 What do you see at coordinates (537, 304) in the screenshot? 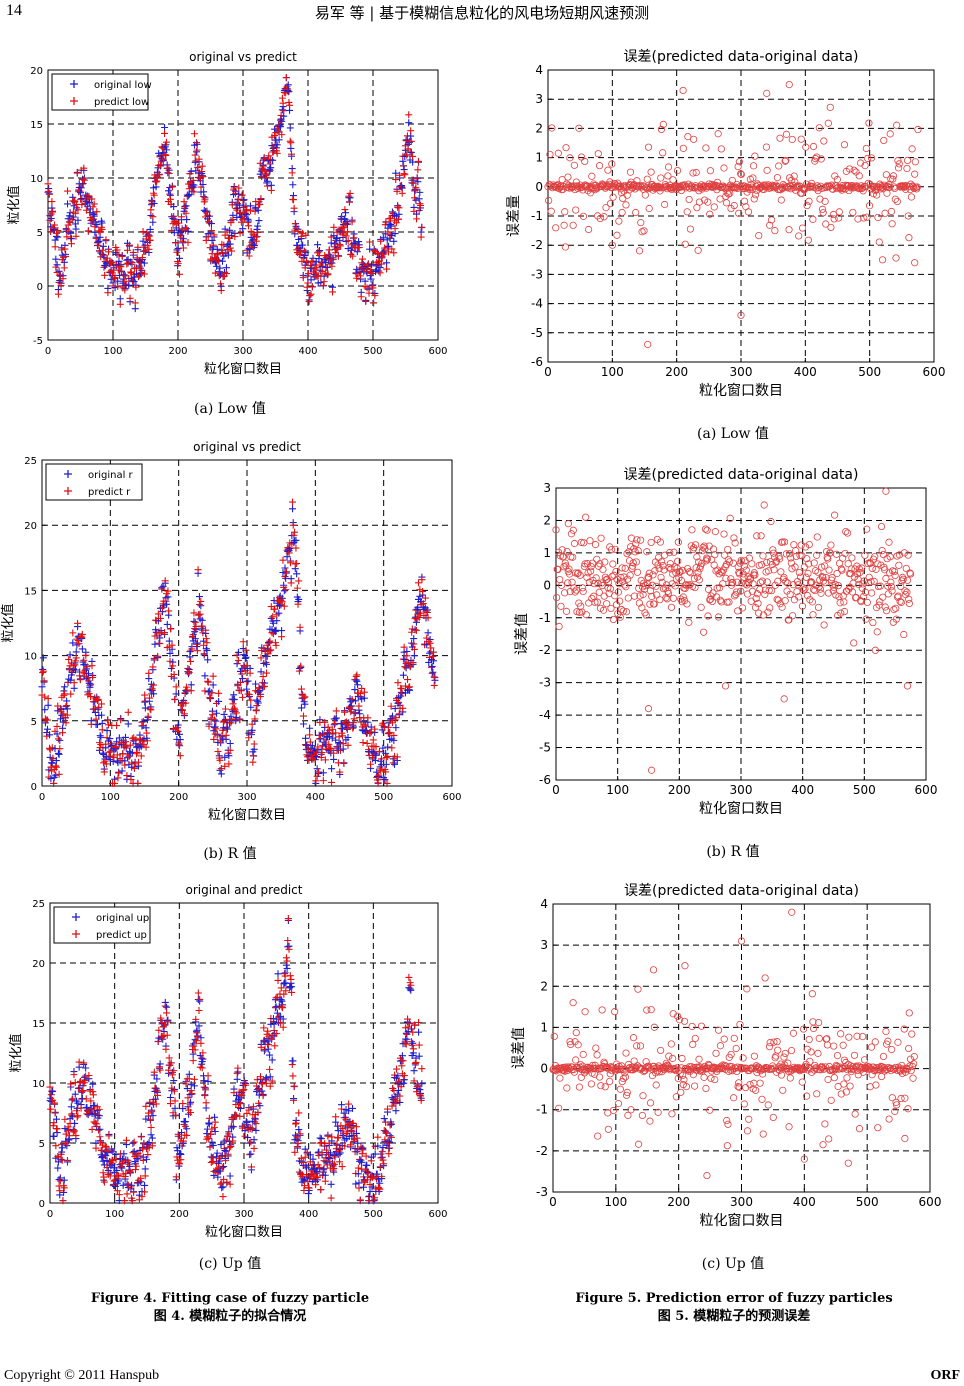
I see `y-tick-label: -4` at bounding box center [537, 304].